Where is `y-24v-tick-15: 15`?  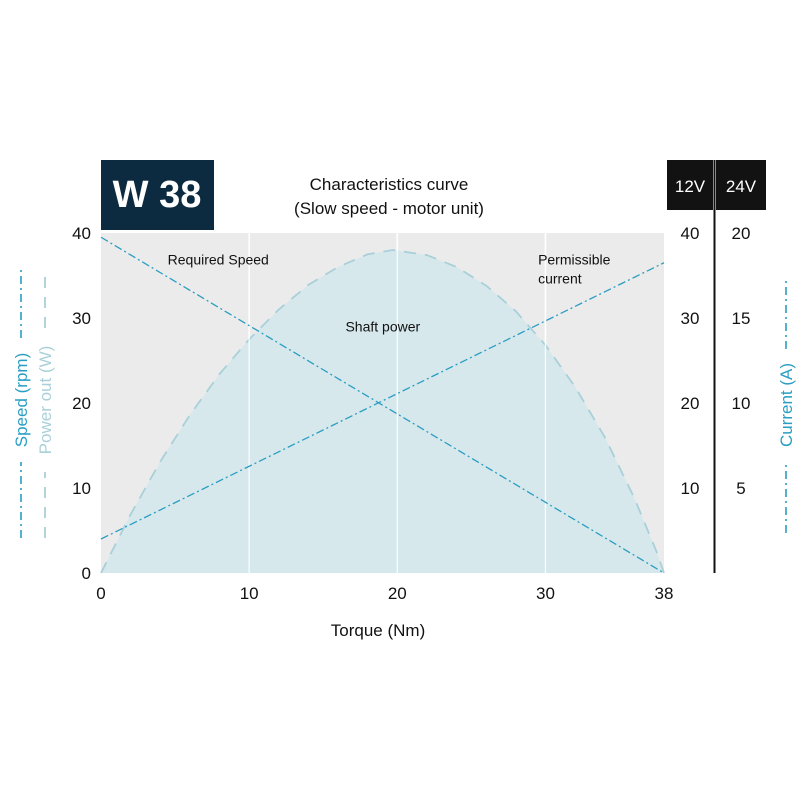
y-24v-tick-15: 15 is located at coordinates (741, 318).